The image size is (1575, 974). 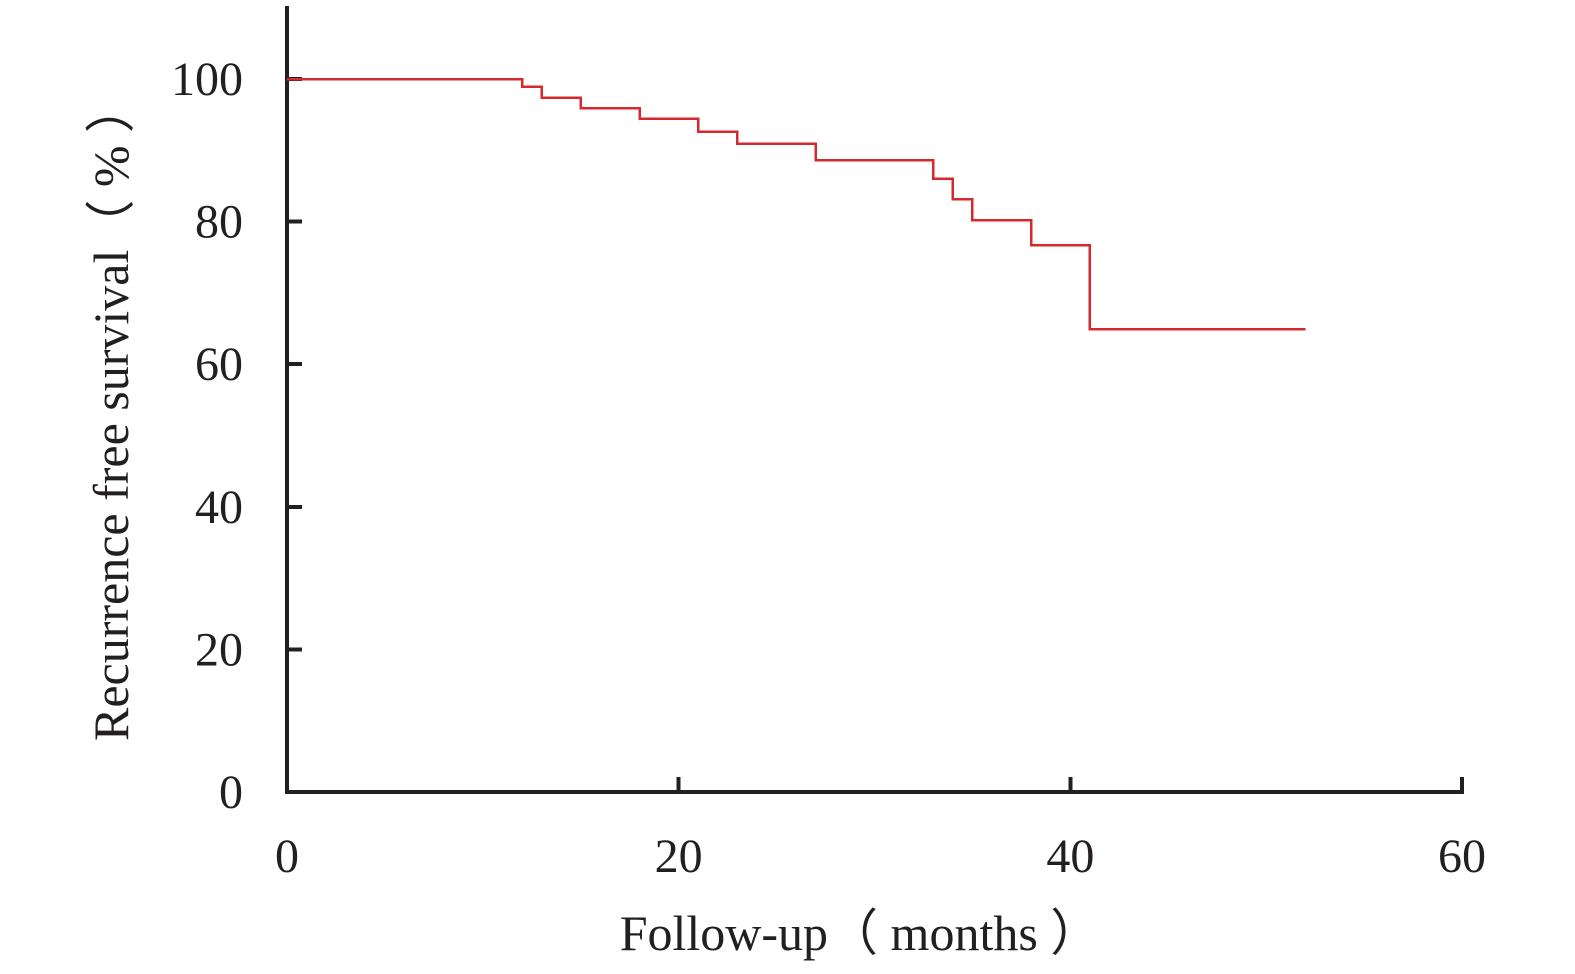 What do you see at coordinates (880, 830) in the screenshot?
I see `x-axis-ticks: 0 20 40 60` at bounding box center [880, 830].